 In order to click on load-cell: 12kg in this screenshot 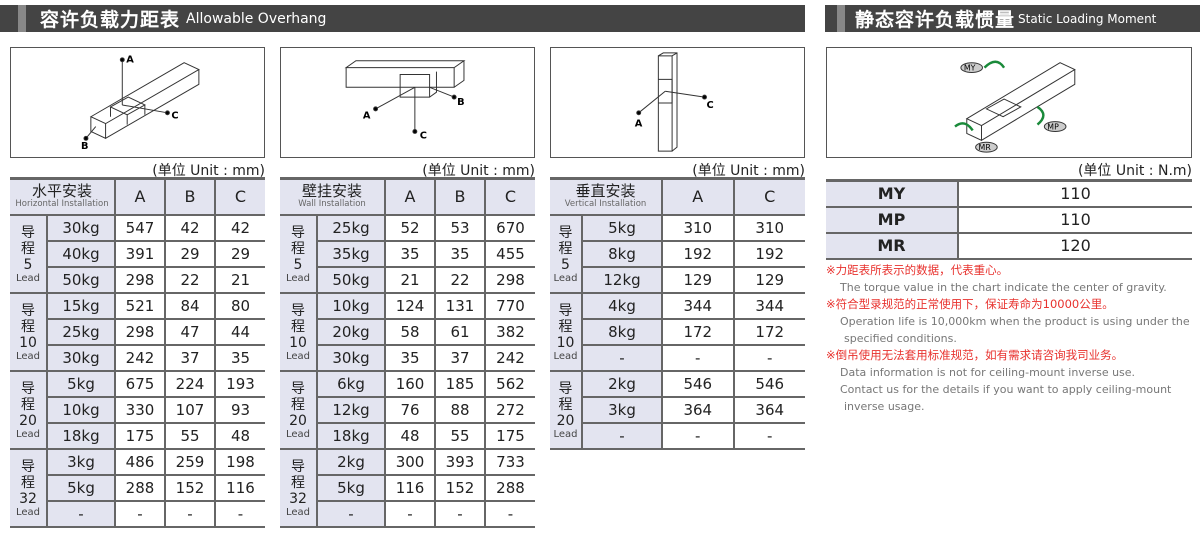, I will do `click(352, 410)`.